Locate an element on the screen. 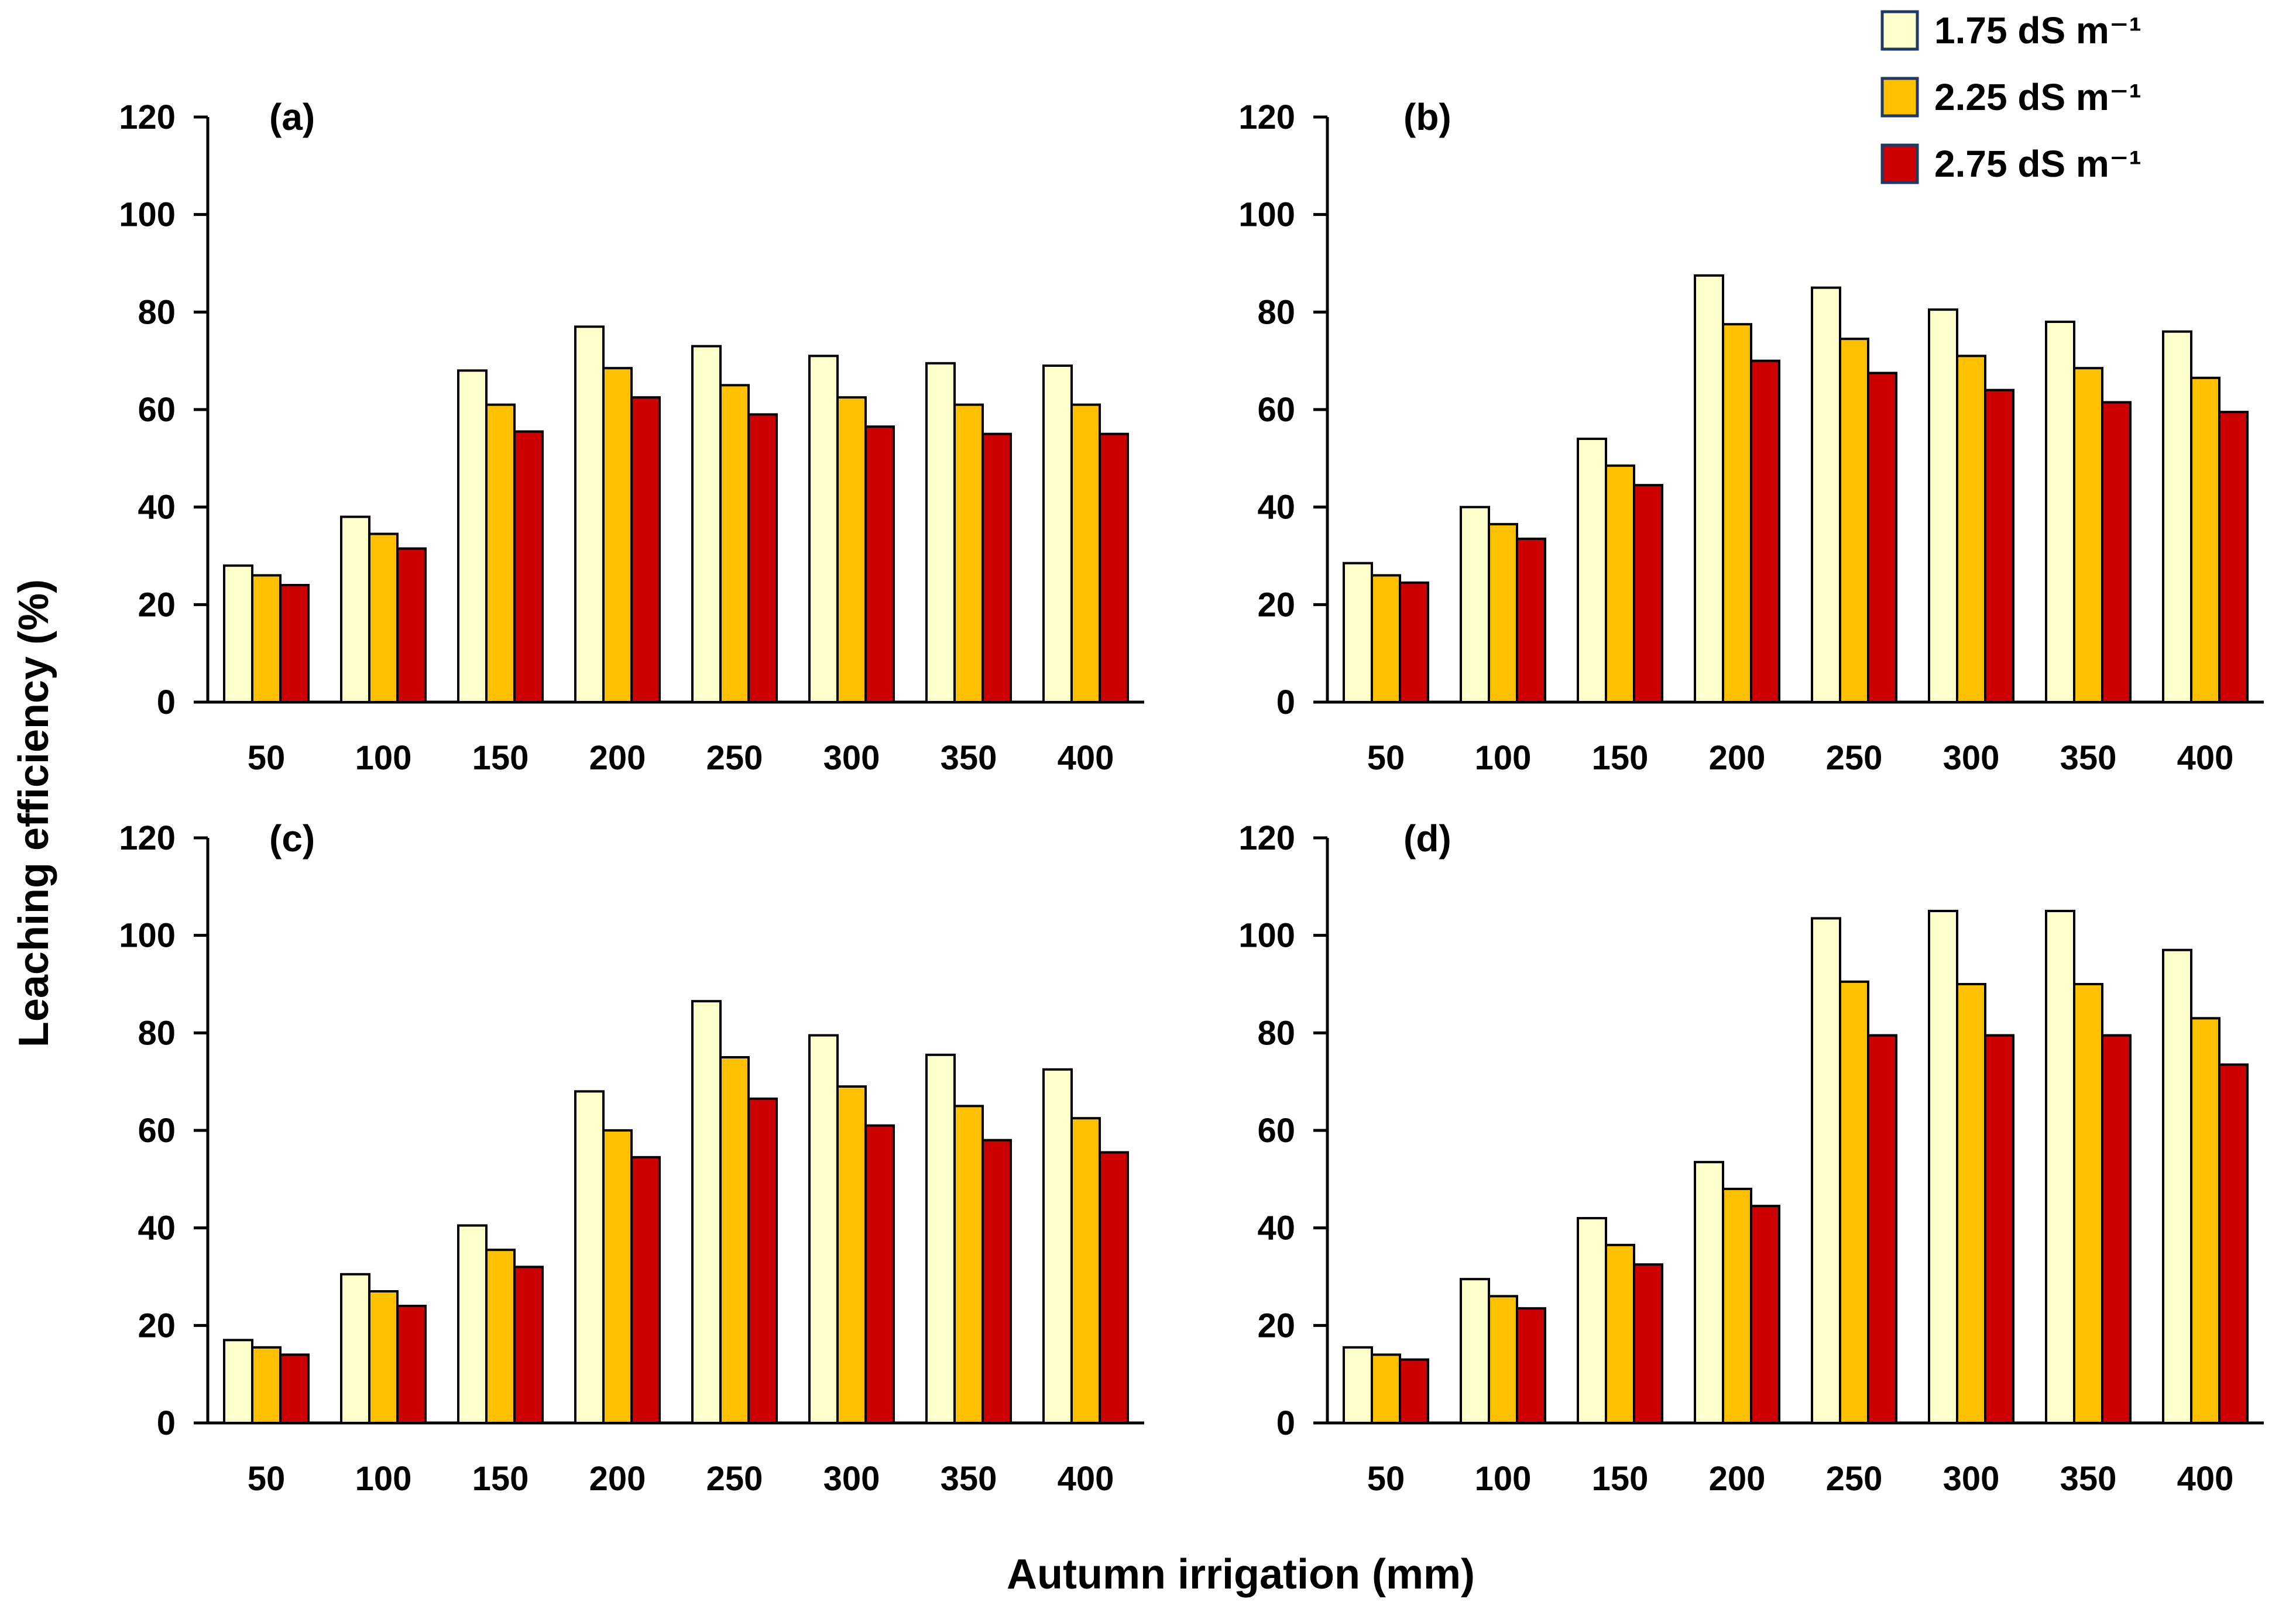 The width and height of the screenshot is (2296, 1609). y-tick-label: 0 is located at coordinates (1285, 1423).